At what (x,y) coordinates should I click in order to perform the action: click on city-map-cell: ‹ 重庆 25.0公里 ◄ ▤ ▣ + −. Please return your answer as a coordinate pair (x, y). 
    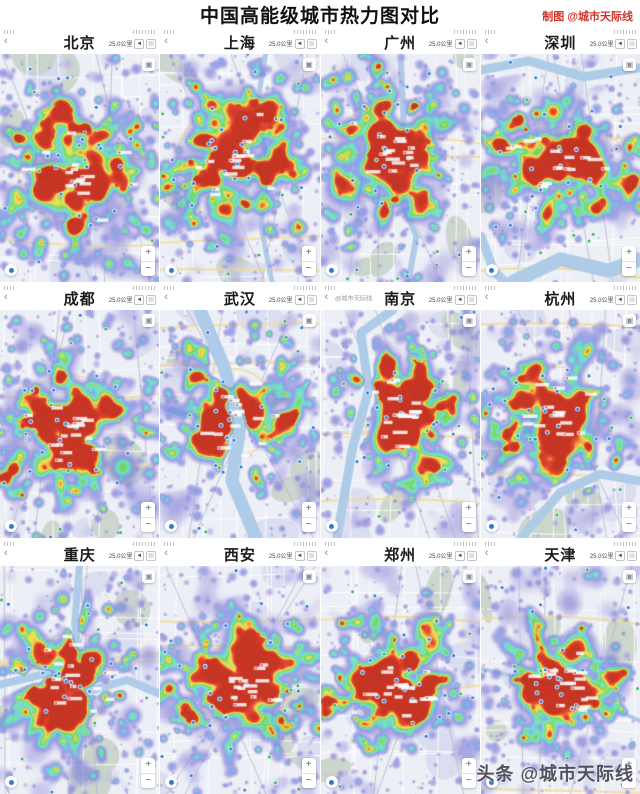
    Looking at the image, I should click on (80, 667).